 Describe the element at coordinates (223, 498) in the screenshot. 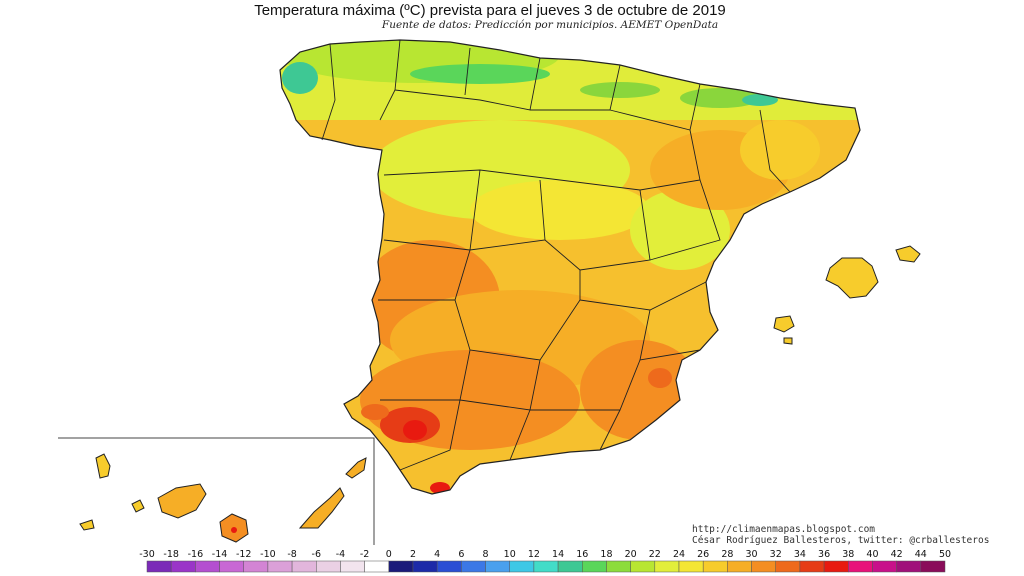

I see `canary-islands` at that location.